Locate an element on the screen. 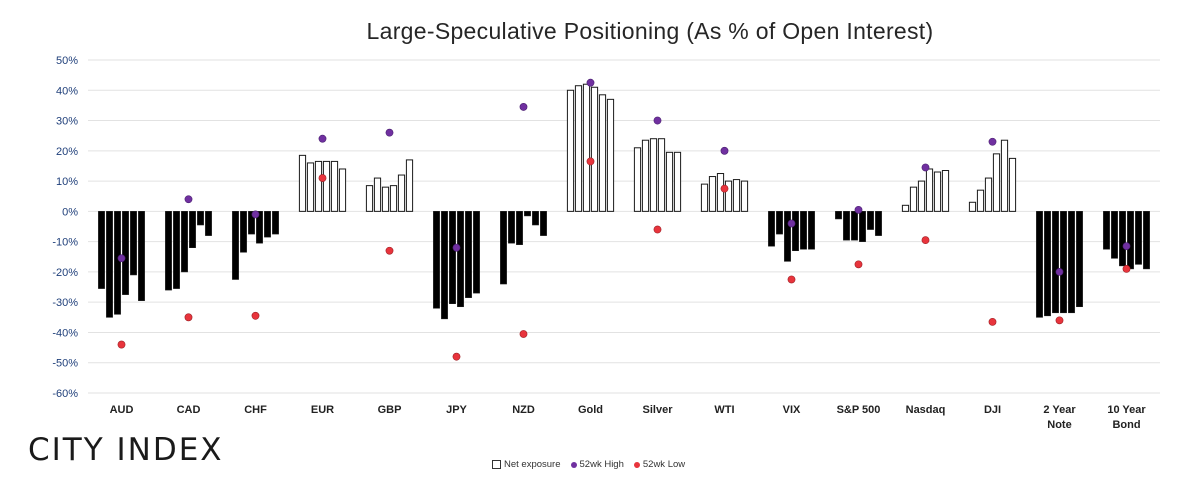 Image resolution: width=1200 pixels, height=484 pixels. y-tick-label: -60% is located at coordinates (65, 394).